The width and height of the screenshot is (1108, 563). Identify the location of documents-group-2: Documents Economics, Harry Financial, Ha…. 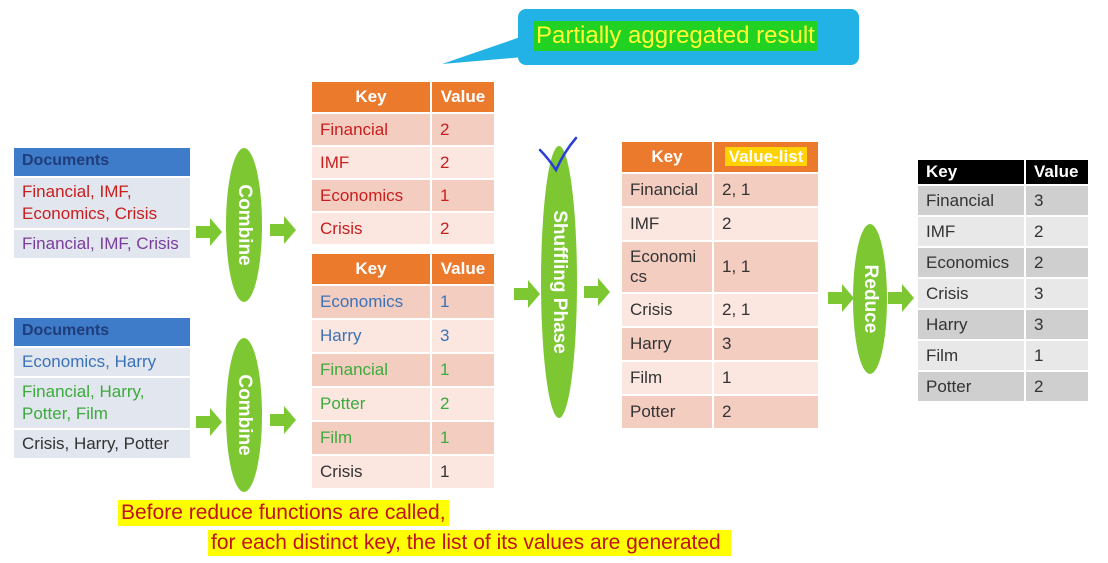
(102, 388).